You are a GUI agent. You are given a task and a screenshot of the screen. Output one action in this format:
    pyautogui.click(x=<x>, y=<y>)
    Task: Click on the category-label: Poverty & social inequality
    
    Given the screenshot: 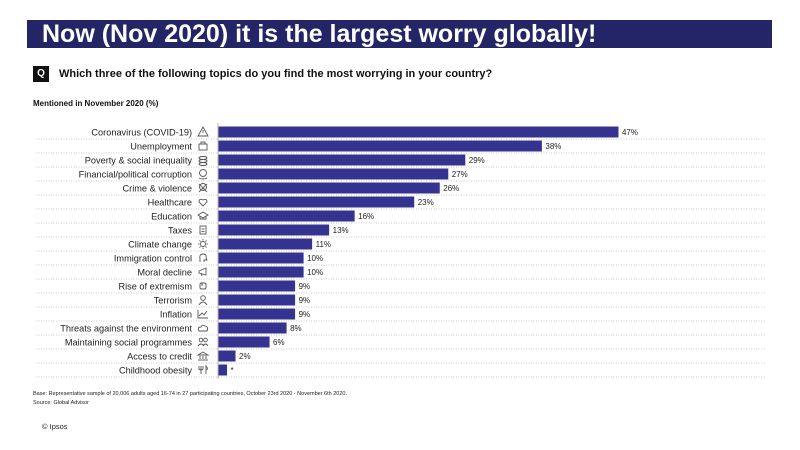 What is the action you would take?
    pyautogui.click(x=139, y=161)
    